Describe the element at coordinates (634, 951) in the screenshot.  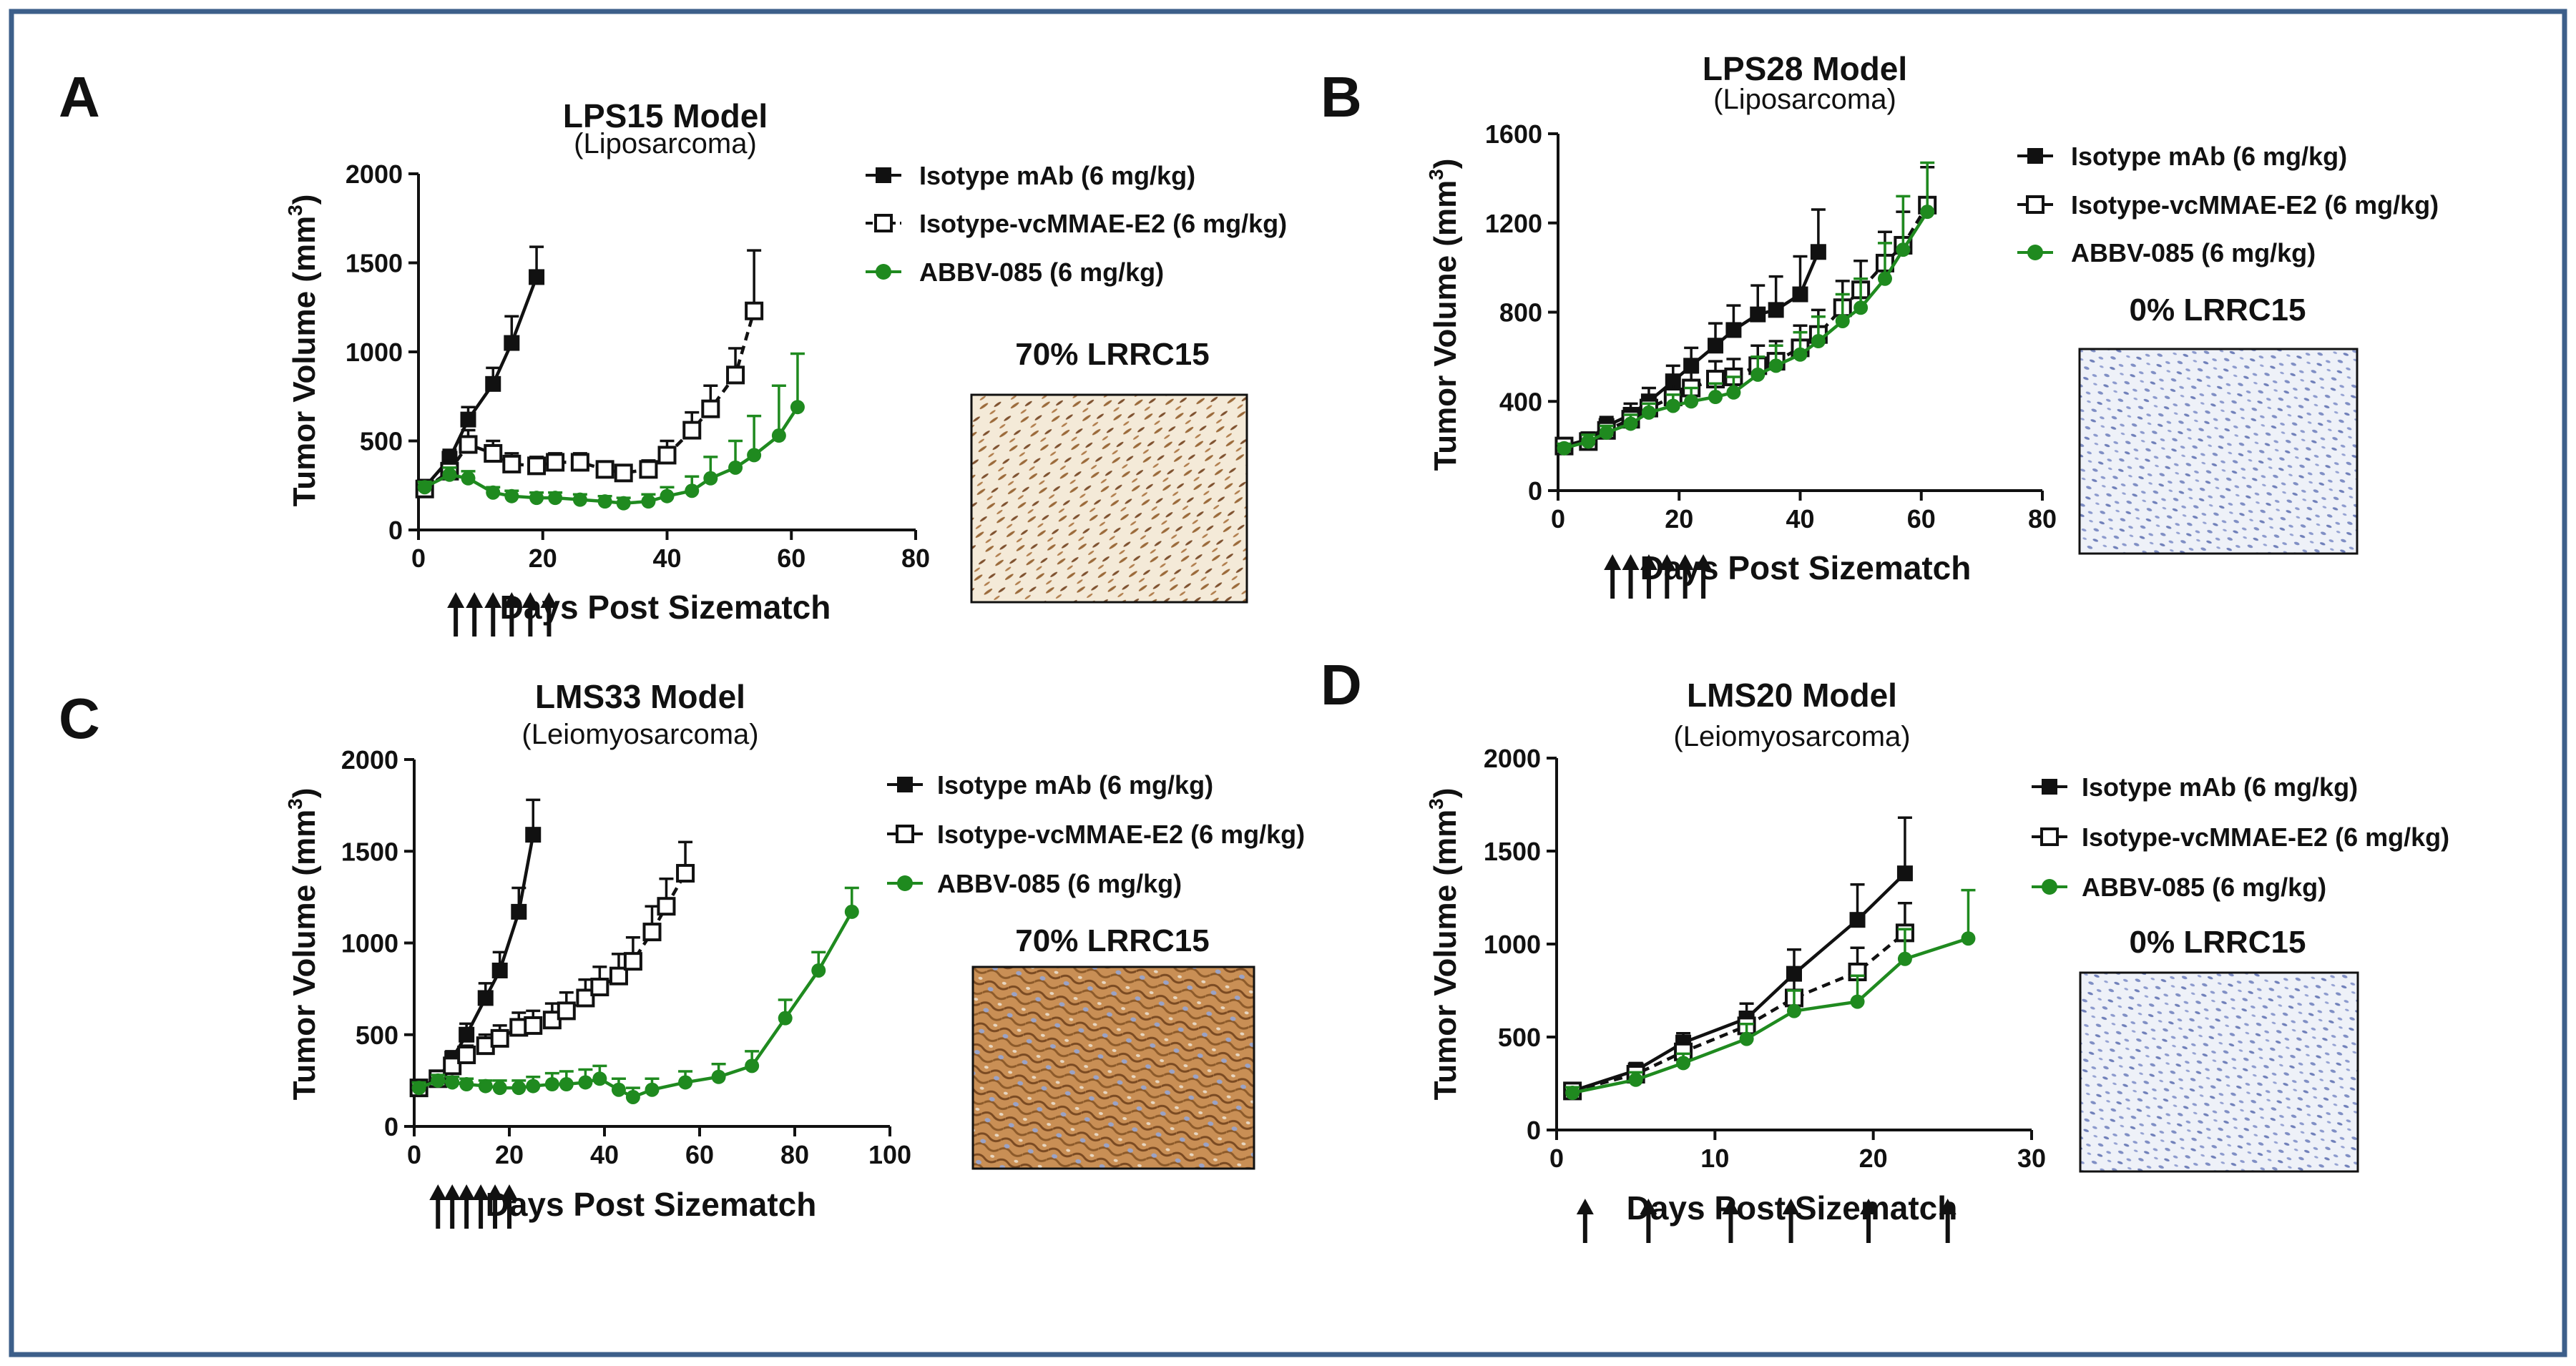
I see `series-group` at that location.